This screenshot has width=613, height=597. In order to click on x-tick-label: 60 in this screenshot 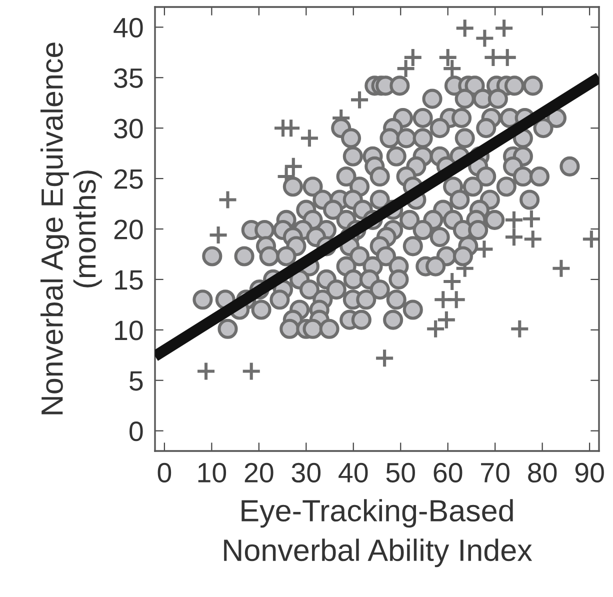, I will do `click(448, 472)`.